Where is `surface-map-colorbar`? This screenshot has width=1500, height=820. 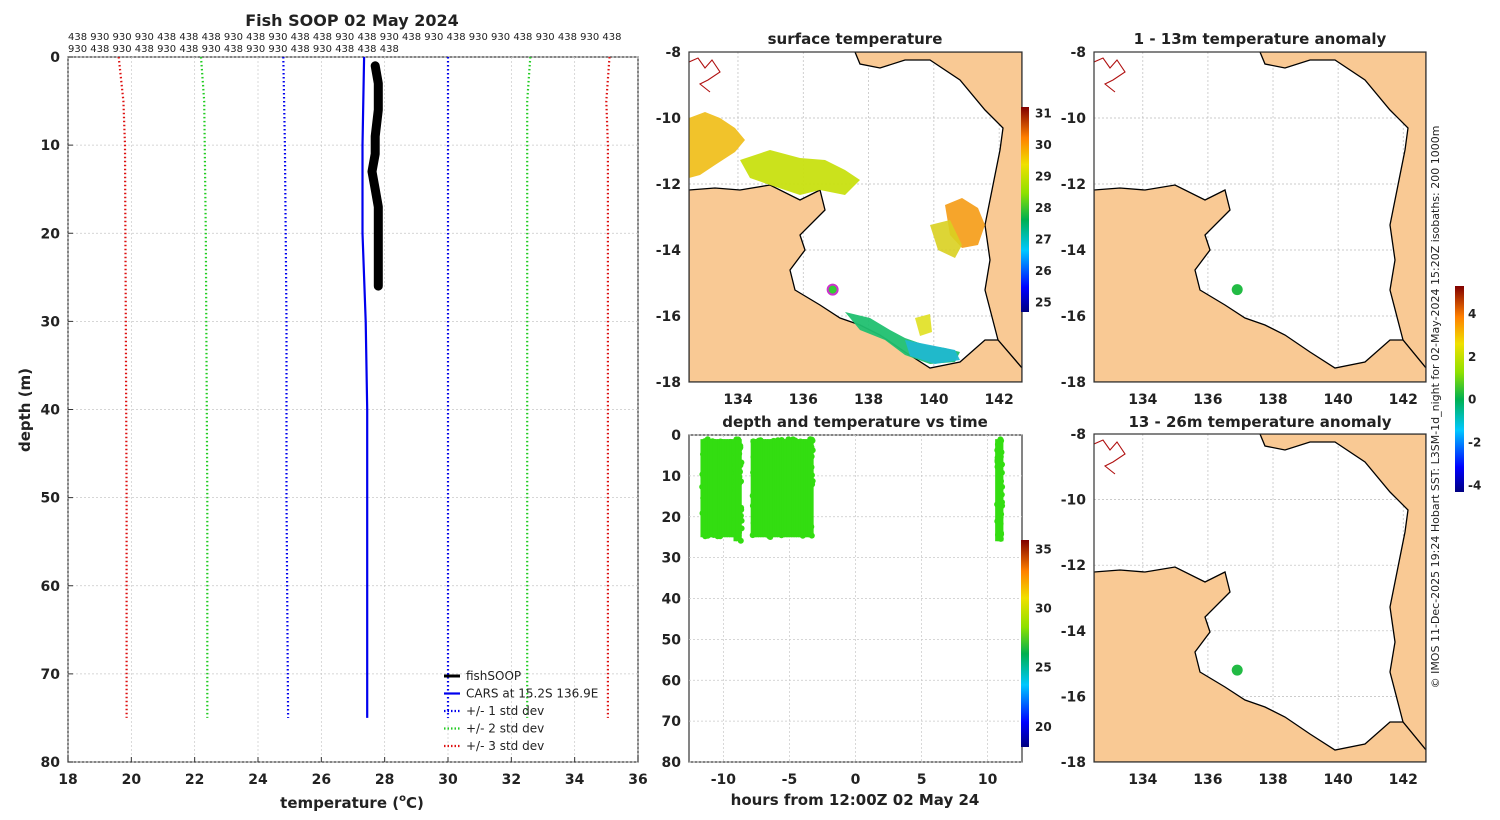
surface-map-colorbar is located at coordinates (1025, 209).